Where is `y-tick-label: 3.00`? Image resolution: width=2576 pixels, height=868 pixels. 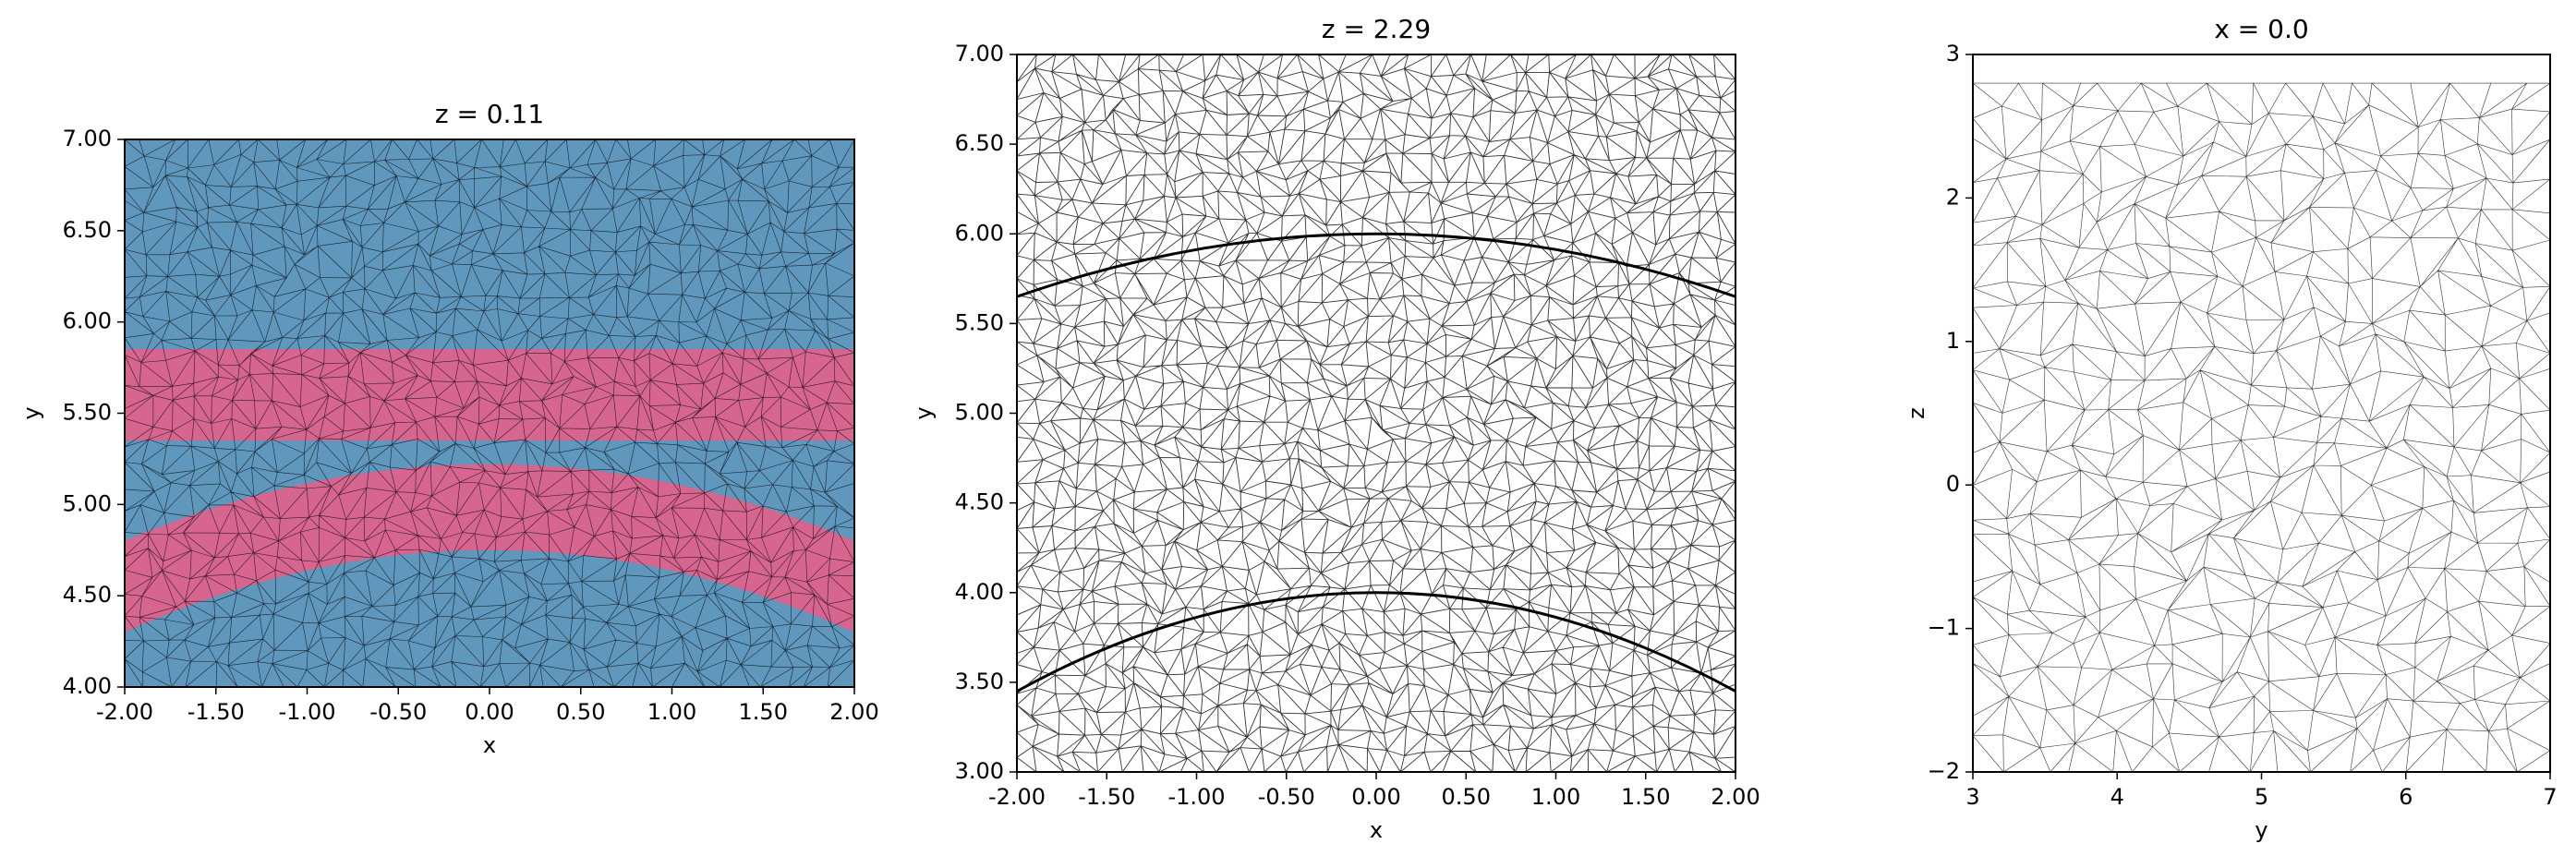
y-tick-label: 3.00 is located at coordinates (979, 771).